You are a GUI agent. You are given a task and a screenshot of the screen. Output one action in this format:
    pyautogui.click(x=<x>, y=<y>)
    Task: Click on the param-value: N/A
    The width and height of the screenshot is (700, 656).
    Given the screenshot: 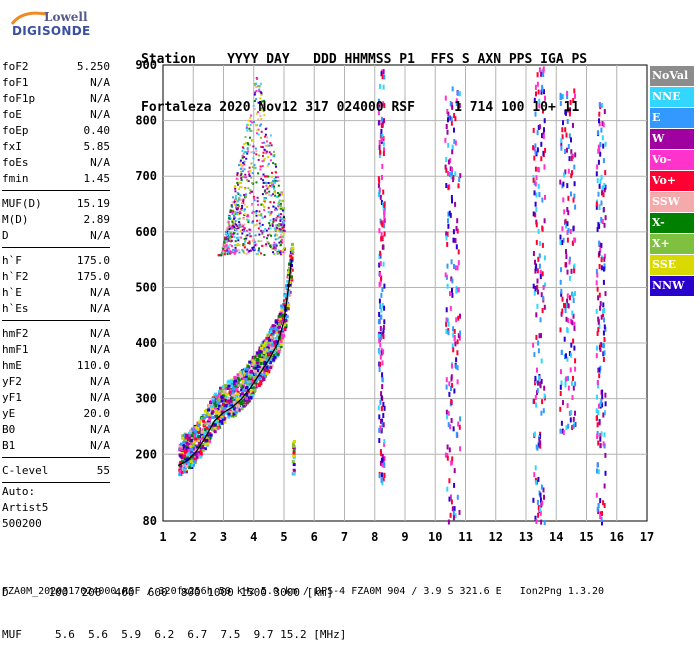 What is the action you would take?
    pyautogui.click(x=100, y=445)
    